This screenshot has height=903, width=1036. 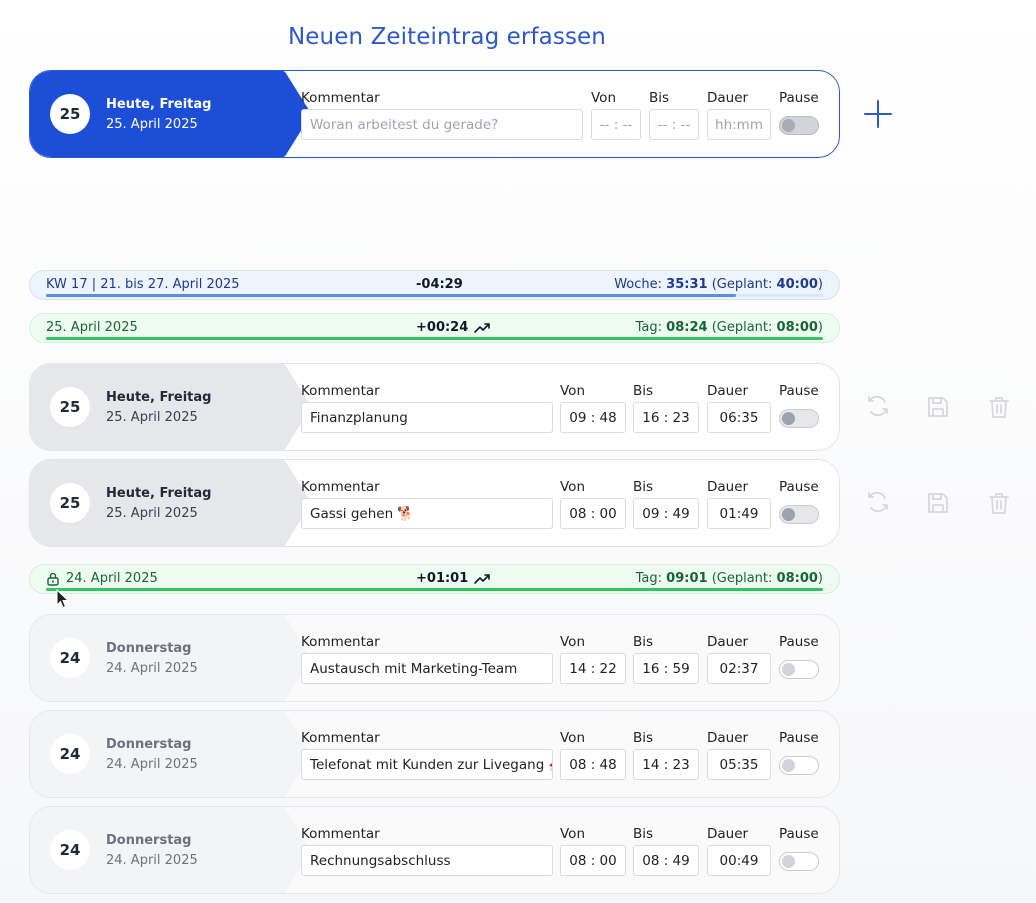 What do you see at coordinates (742, 578) in the screenshot?
I see `day-planned-label: (Geplant:` at bounding box center [742, 578].